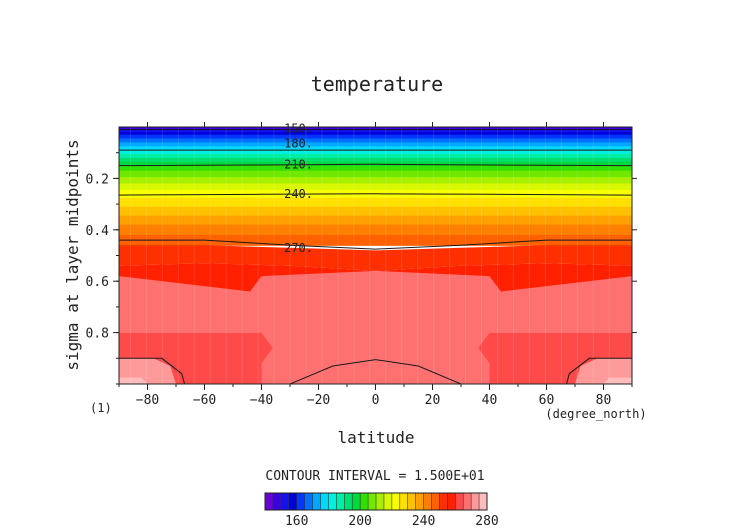 The image size is (752, 532). I want to click on contour-label-4: 270., so click(298, 248).